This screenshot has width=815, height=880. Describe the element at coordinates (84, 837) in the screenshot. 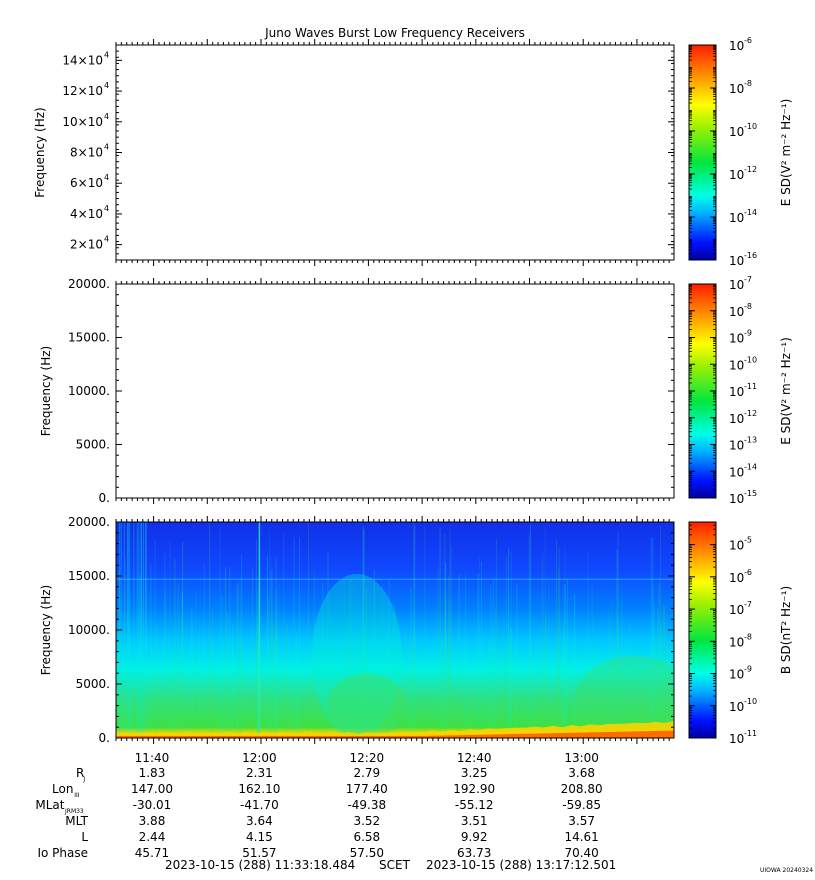

I see `ephemeris-row-name: L` at that location.